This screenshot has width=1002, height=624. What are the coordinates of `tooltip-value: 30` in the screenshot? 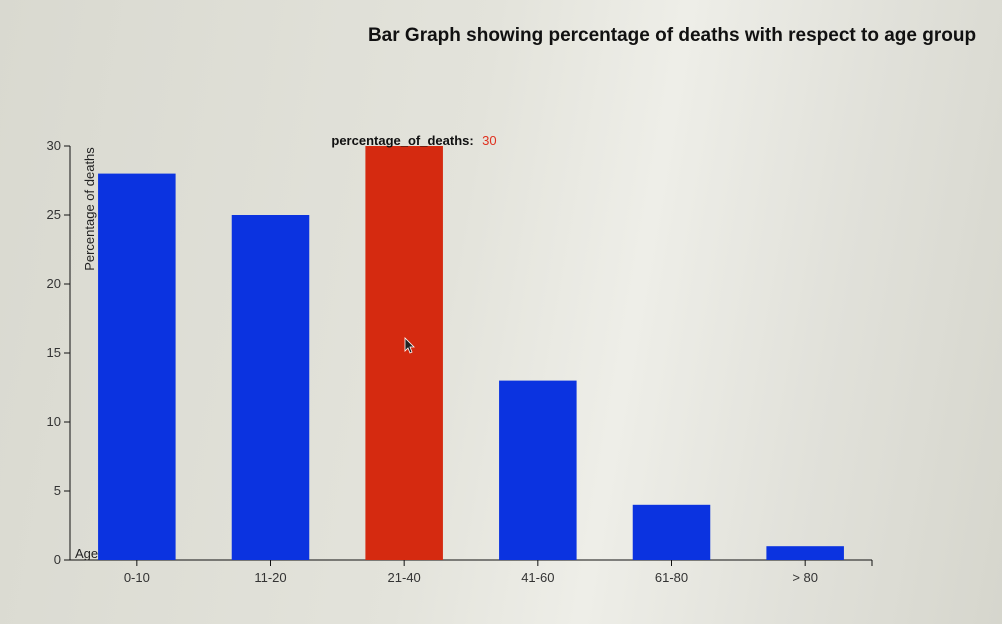 It's located at (489, 140).